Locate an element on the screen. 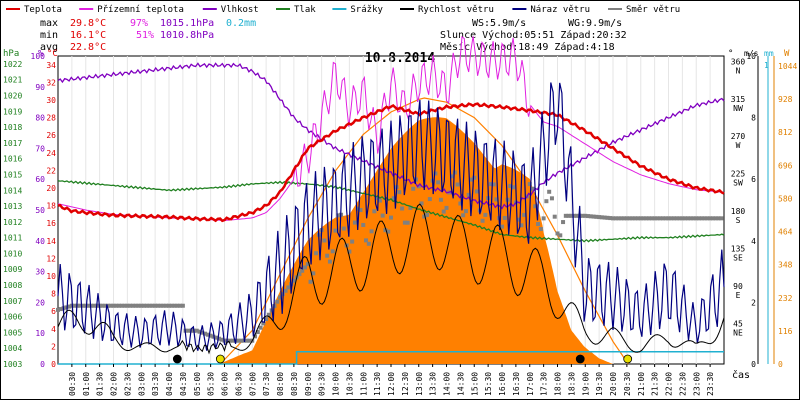  x-tick-label: 04:00 is located at coordinates (169, 384).